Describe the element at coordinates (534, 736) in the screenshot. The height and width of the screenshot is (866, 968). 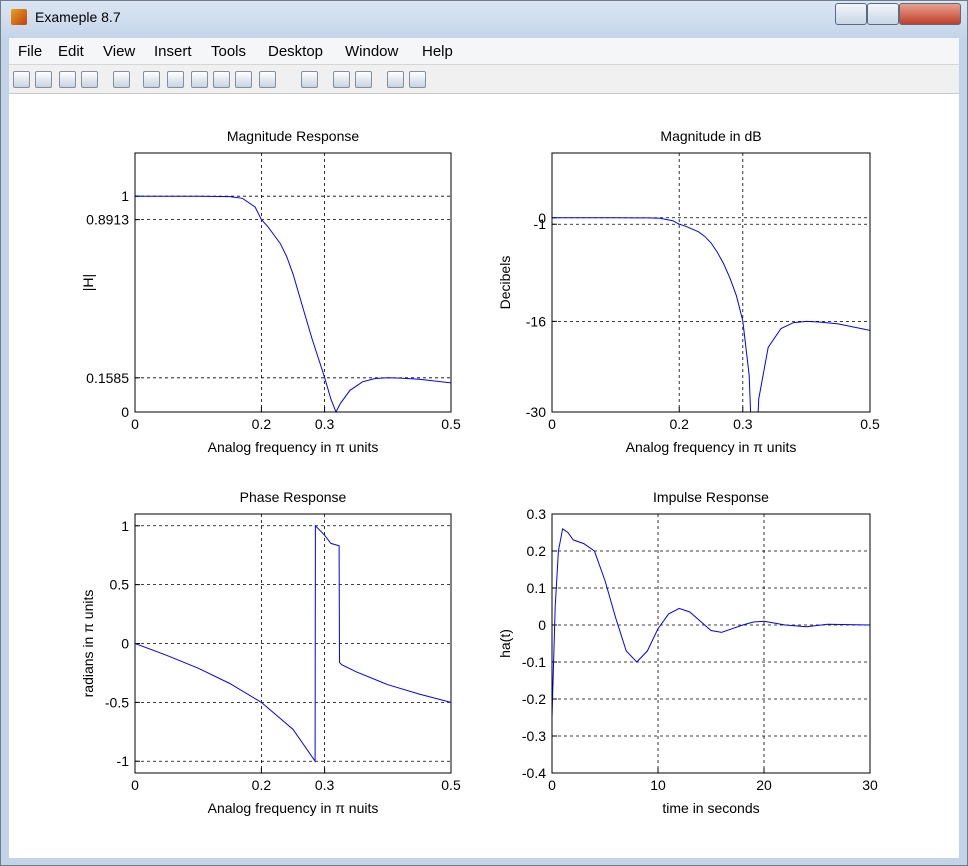
I see `y-tick-label: -0.3` at that location.